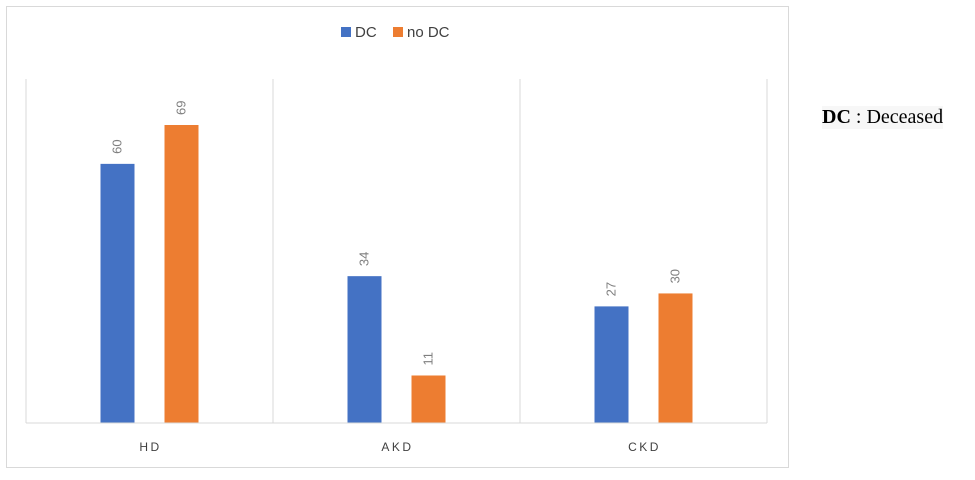  I want to click on data-label: 34, so click(364, 259).